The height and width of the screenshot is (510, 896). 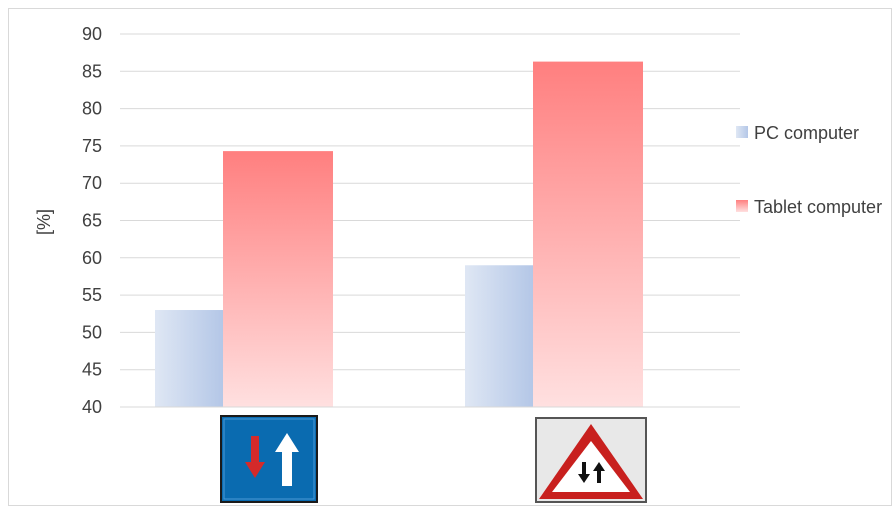 What do you see at coordinates (92, 109) in the screenshot?
I see `y-tick-label: 80` at bounding box center [92, 109].